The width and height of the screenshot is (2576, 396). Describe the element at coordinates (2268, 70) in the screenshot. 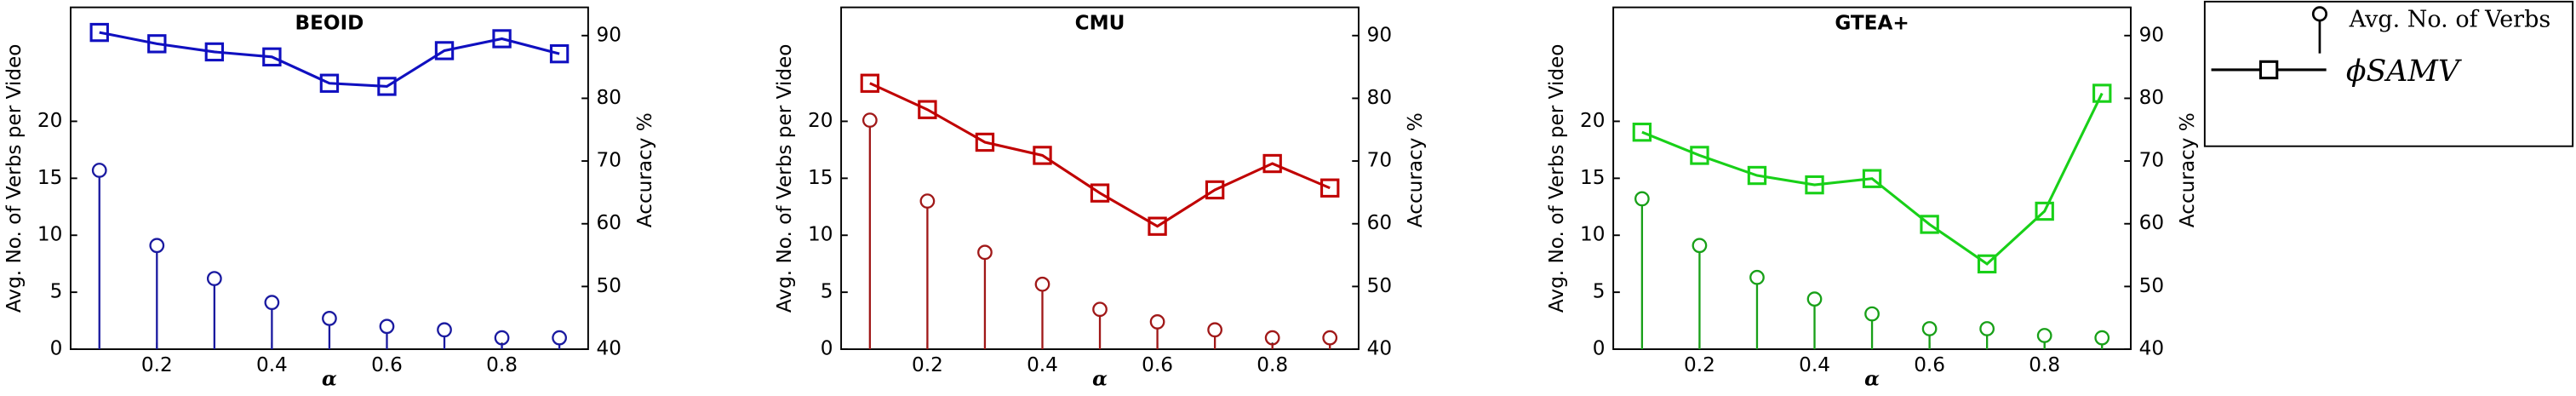

I see `legend-line-icon` at that location.